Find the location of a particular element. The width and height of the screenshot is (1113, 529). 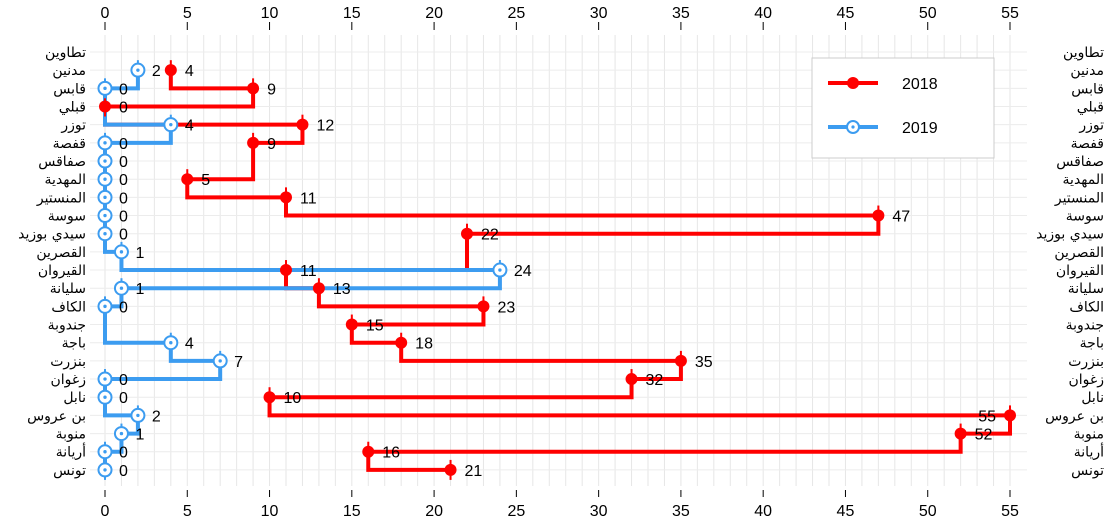

bottom-tick-label: 35 is located at coordinates (681, 511).